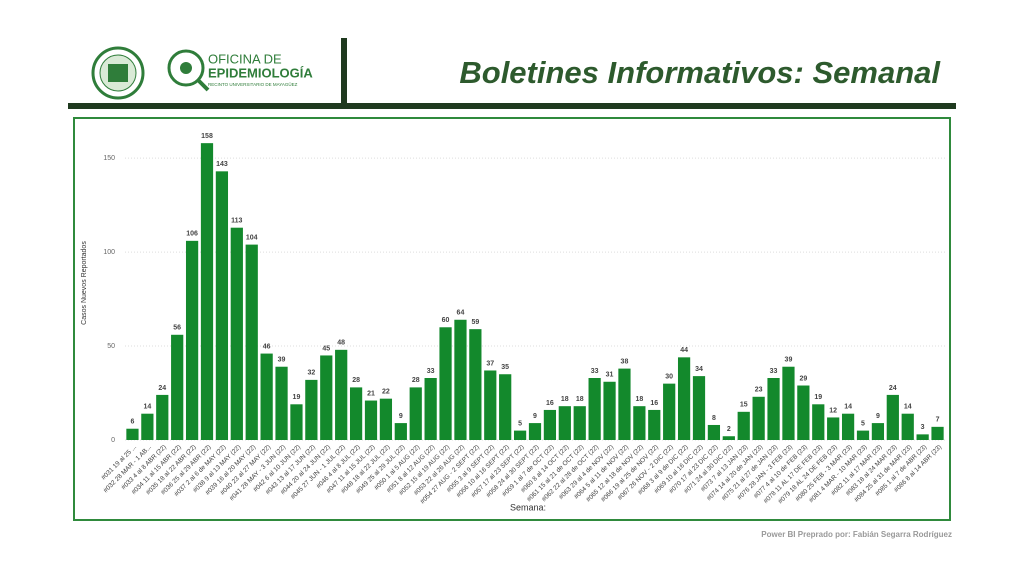  What do you see at coordinates (490, 363) in the screenshot?
I see `data-label: 37` at bounding box center [490, 363].